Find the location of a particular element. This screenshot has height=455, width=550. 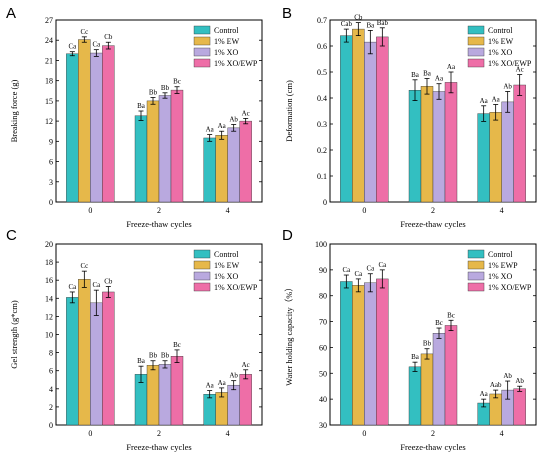

y-tick-label: 0.7 is located at coordinates (322, 20).